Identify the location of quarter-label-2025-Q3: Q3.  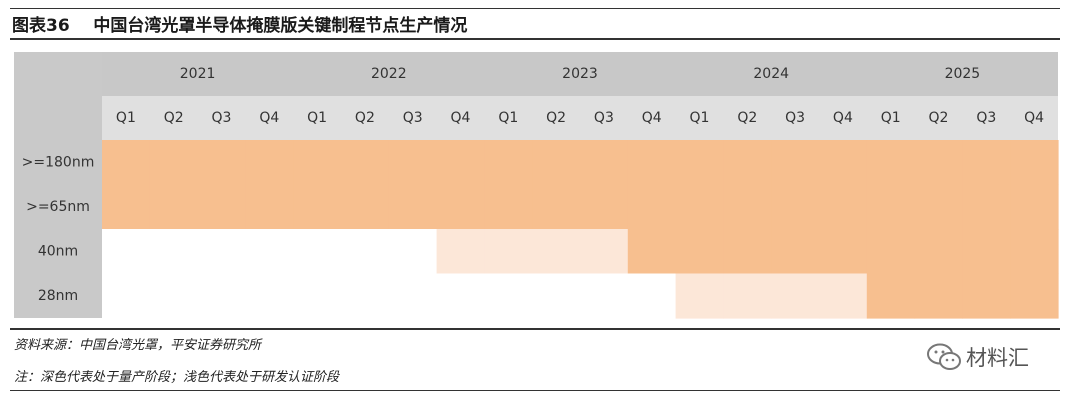
(986, 118).